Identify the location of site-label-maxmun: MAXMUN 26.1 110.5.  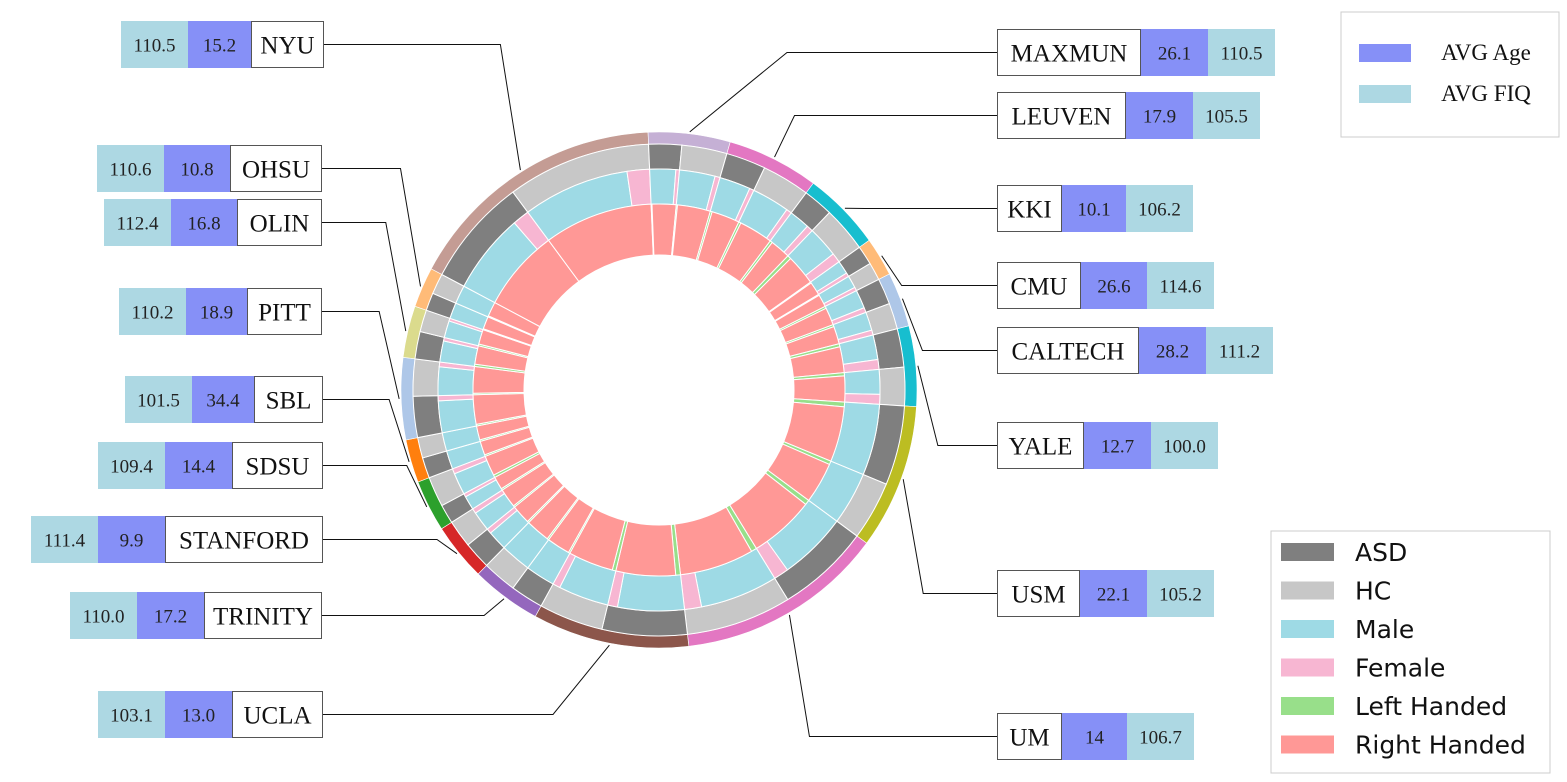
(1136, 52).